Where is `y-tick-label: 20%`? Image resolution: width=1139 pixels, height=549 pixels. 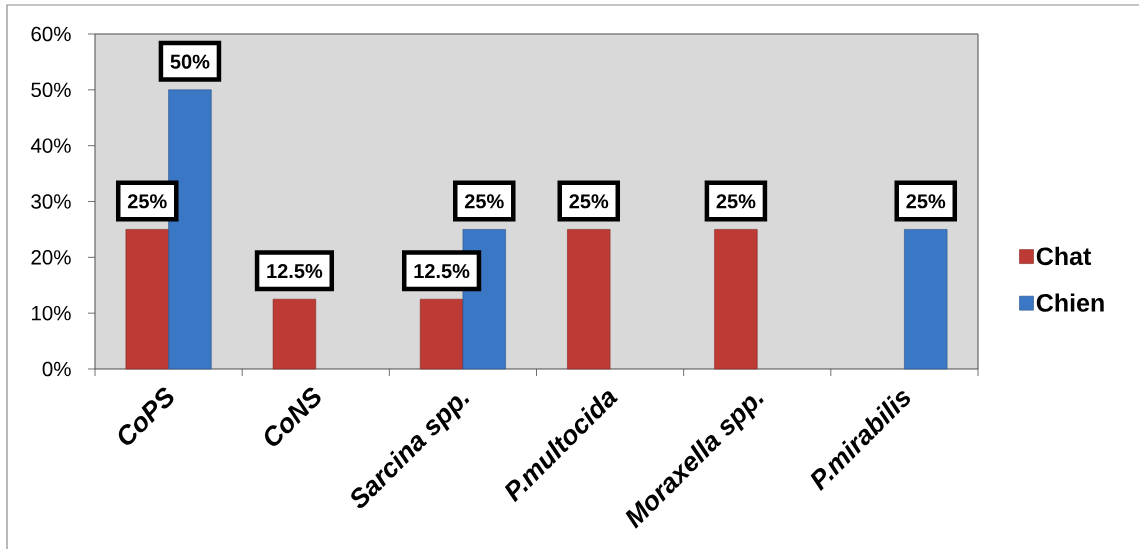
y-tick-label: 20% is located at coordinates (51, 257).